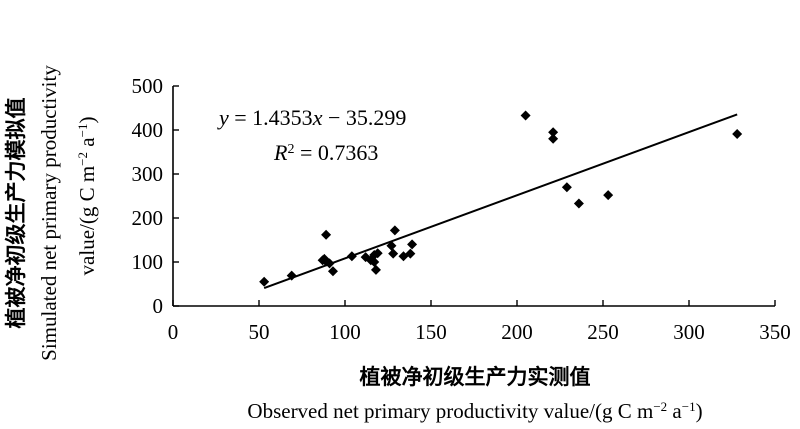 The height and width of the screenshot is (429, 800). Describe the element at coordinates (311, 117) in the screenshot. I see `regression-equation: y = 1.4353x − 35.299` at that location.